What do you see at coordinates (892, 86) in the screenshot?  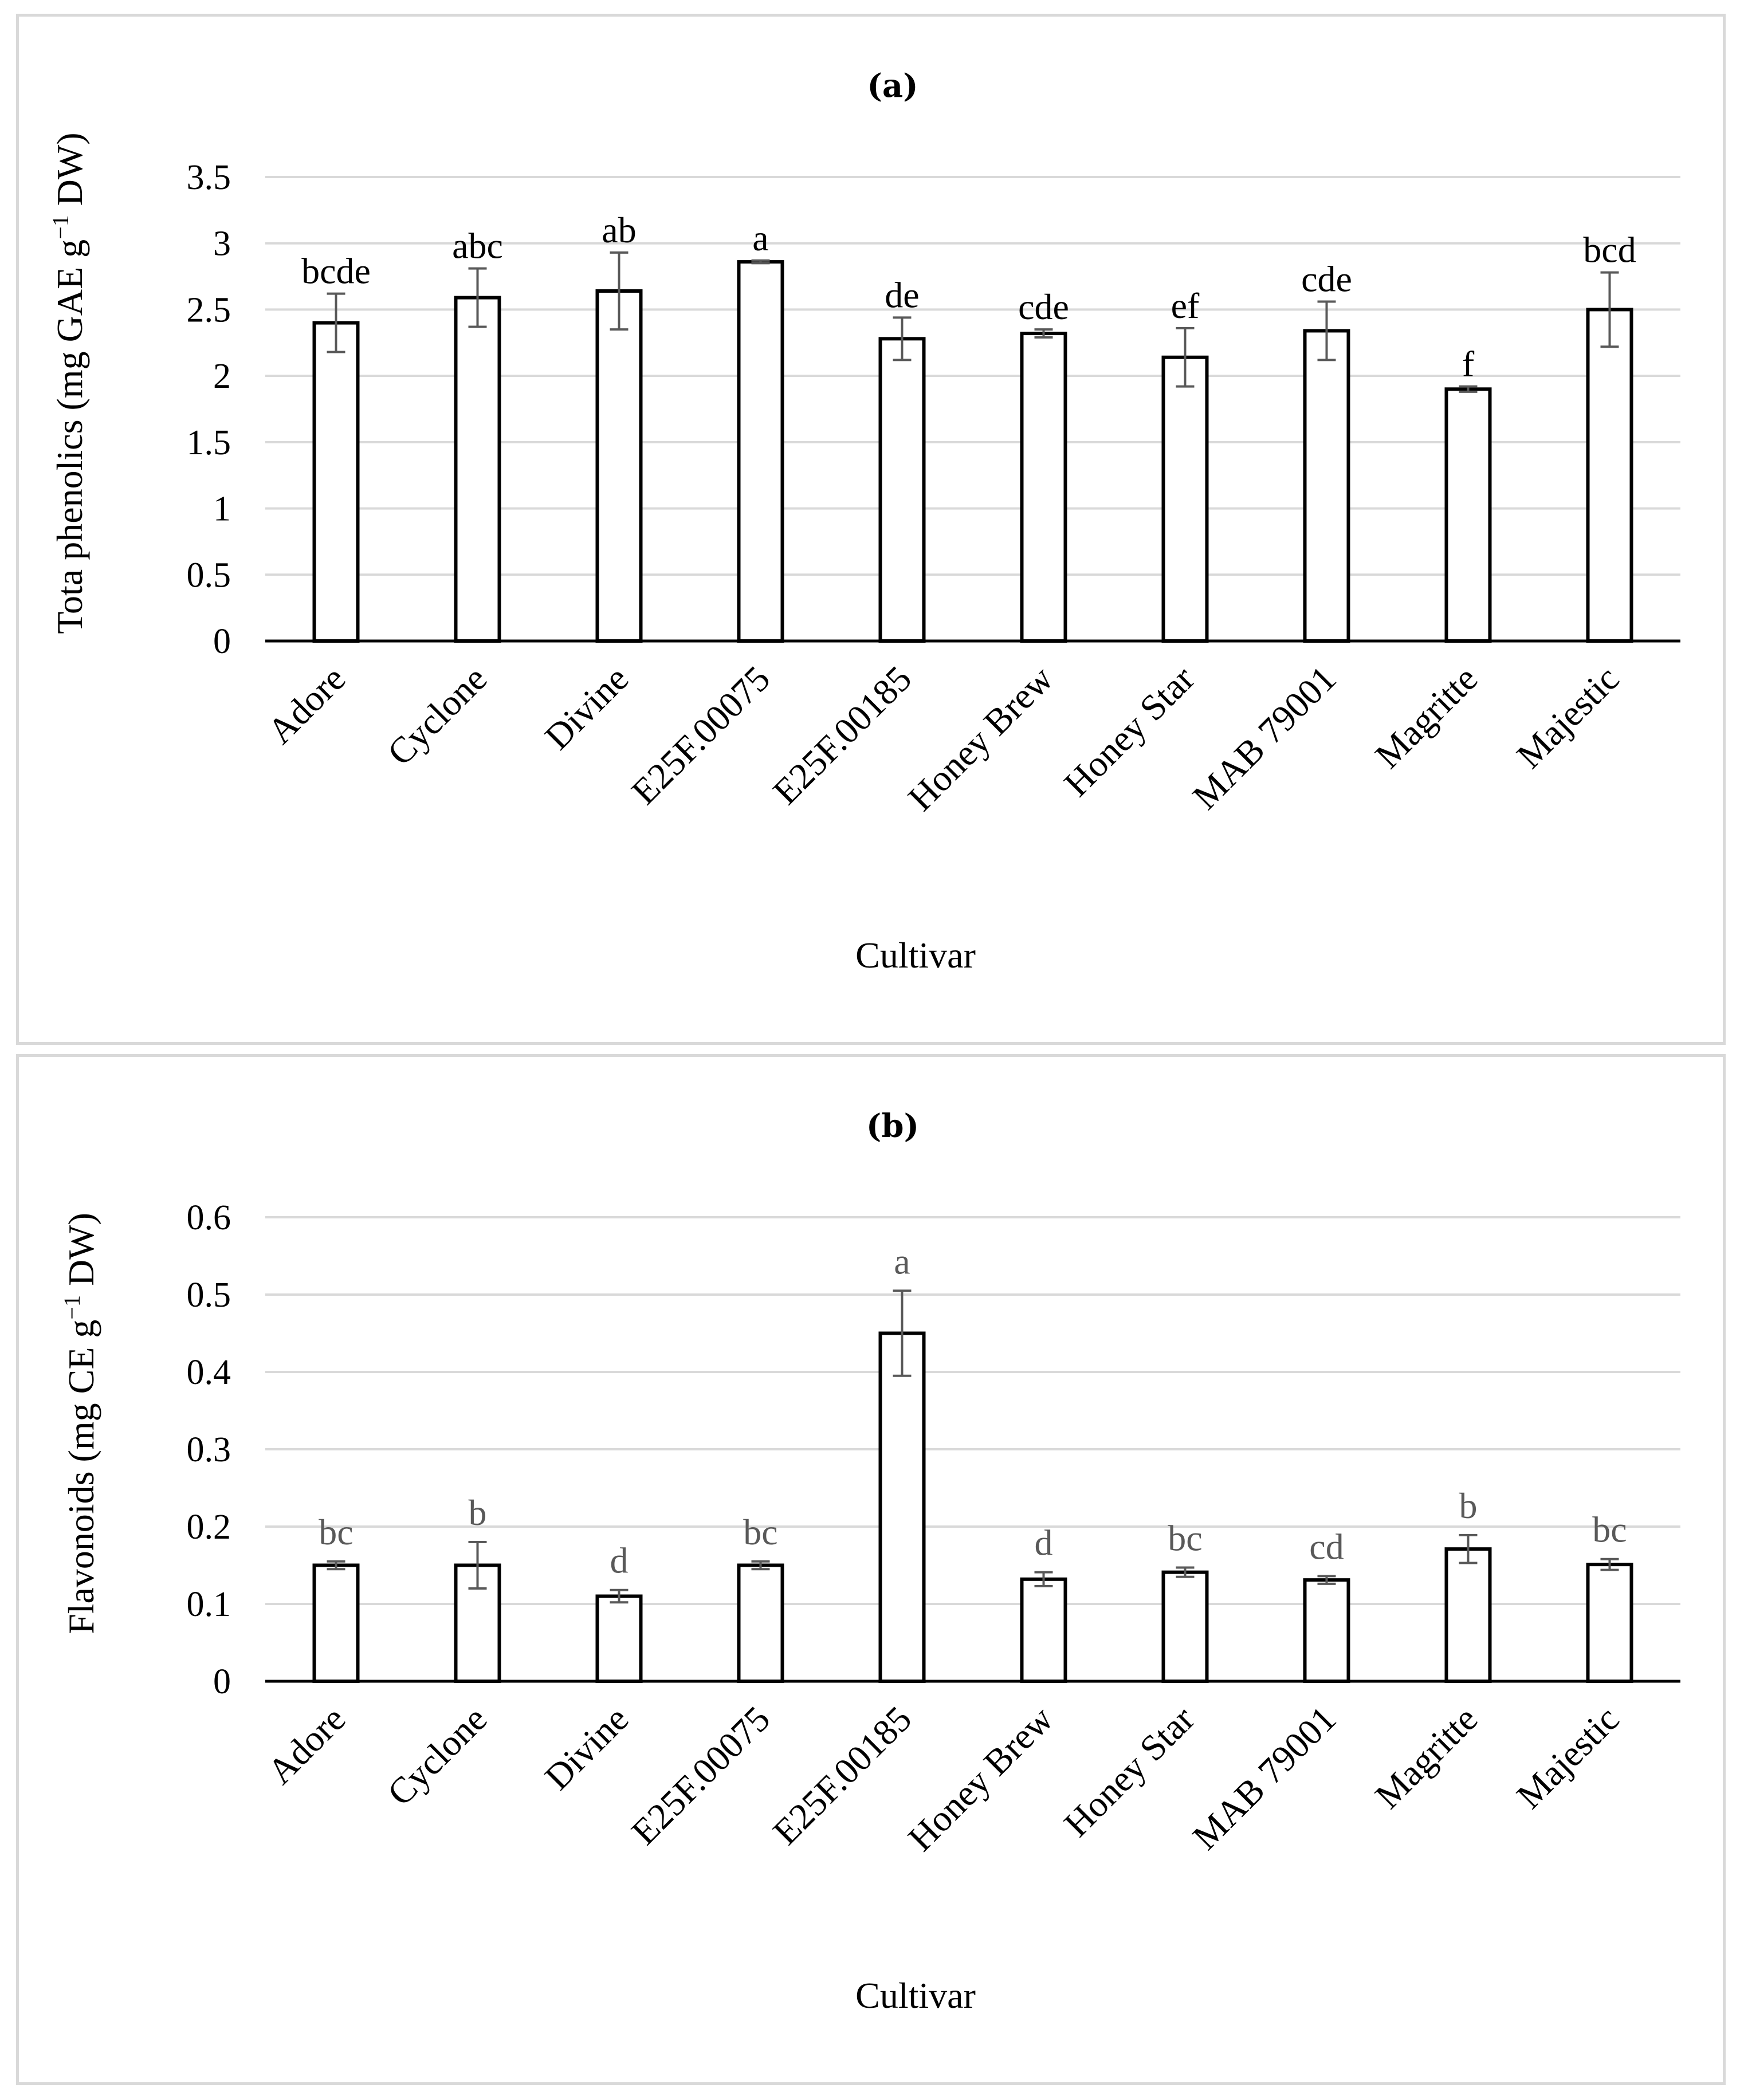 I see `panel-a-title: (a)` at bounding box center [892, 86].